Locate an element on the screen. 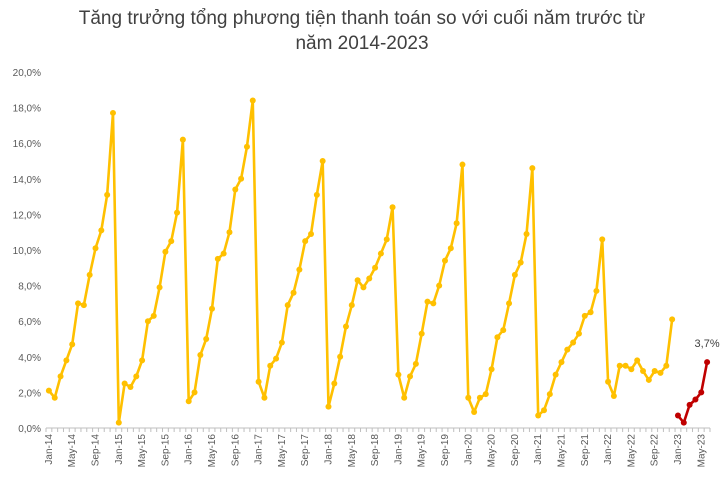 This screenshot has height=487, width=724. x-tick-label: Sep-19 is located at coordinates (445, 450).